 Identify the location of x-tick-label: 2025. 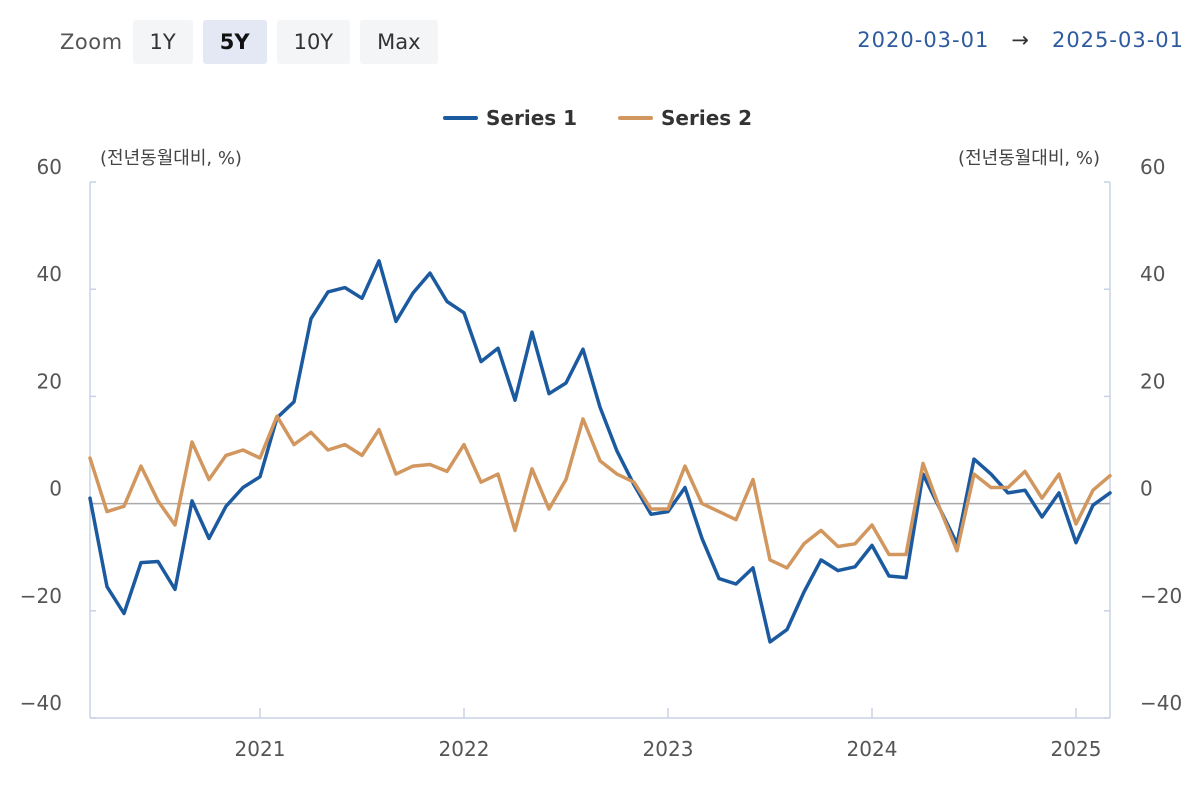
(1076, 749).